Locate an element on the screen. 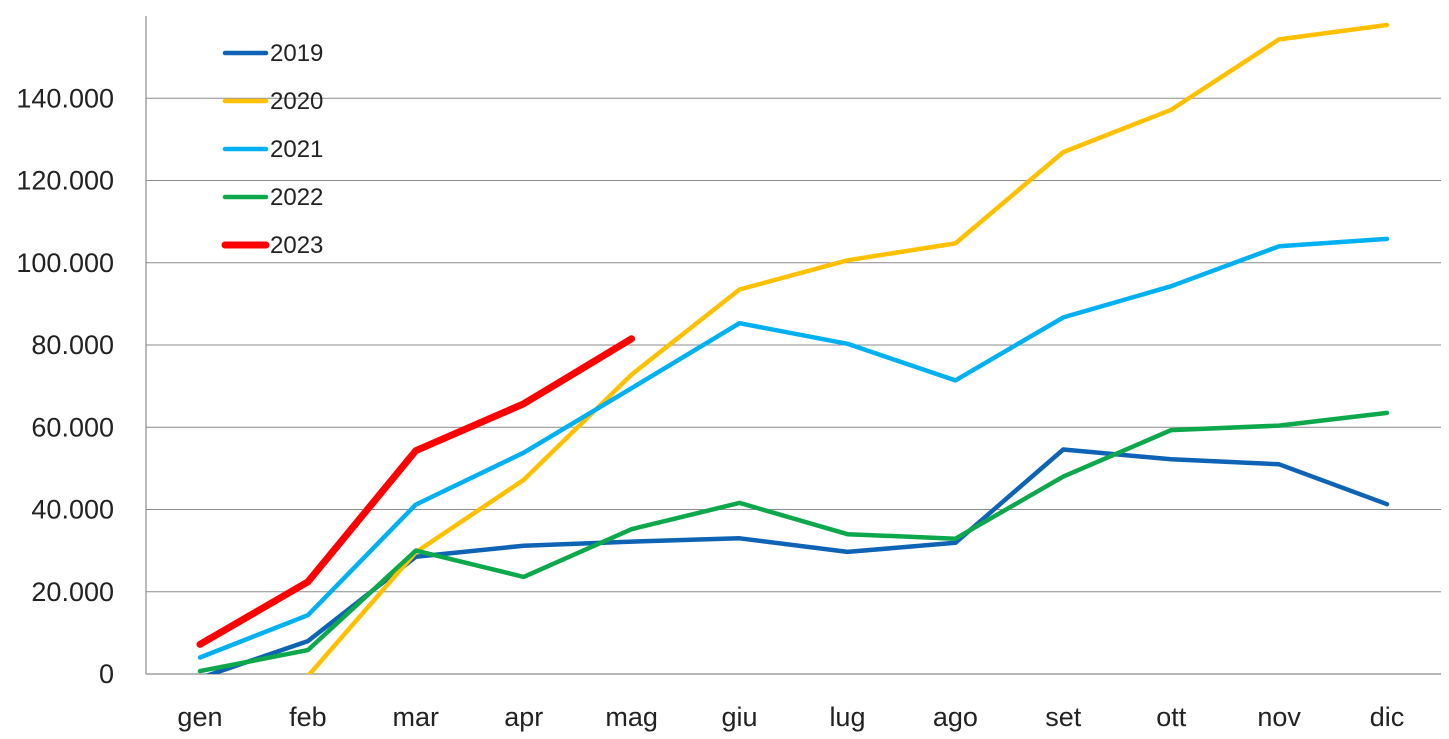  legend-label-2021: 2021 is located at coordinates (296, 149).